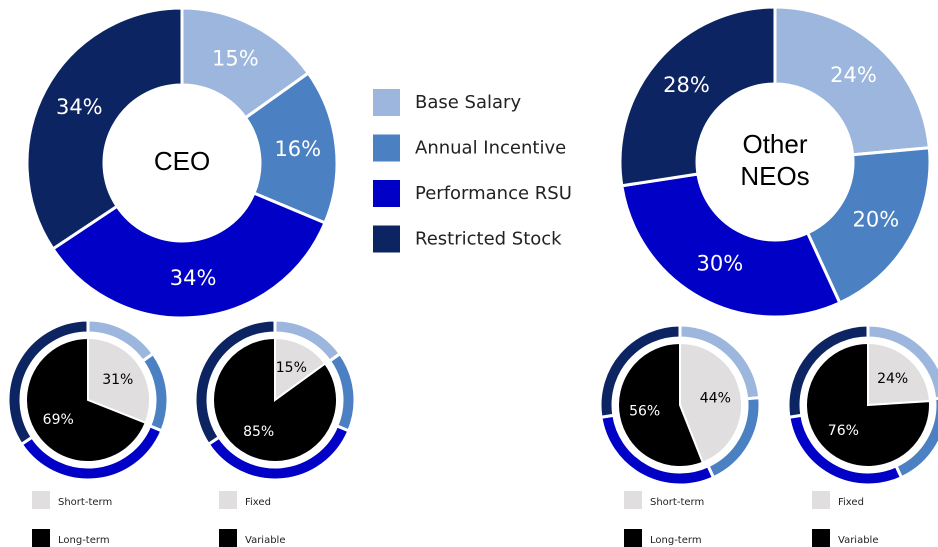 The height and width of the screenshot is (547, 938). What do you see at coordinates (876, 219) in the screenshot?
I see `data-label: 20%` at bounding box center [876, 219].